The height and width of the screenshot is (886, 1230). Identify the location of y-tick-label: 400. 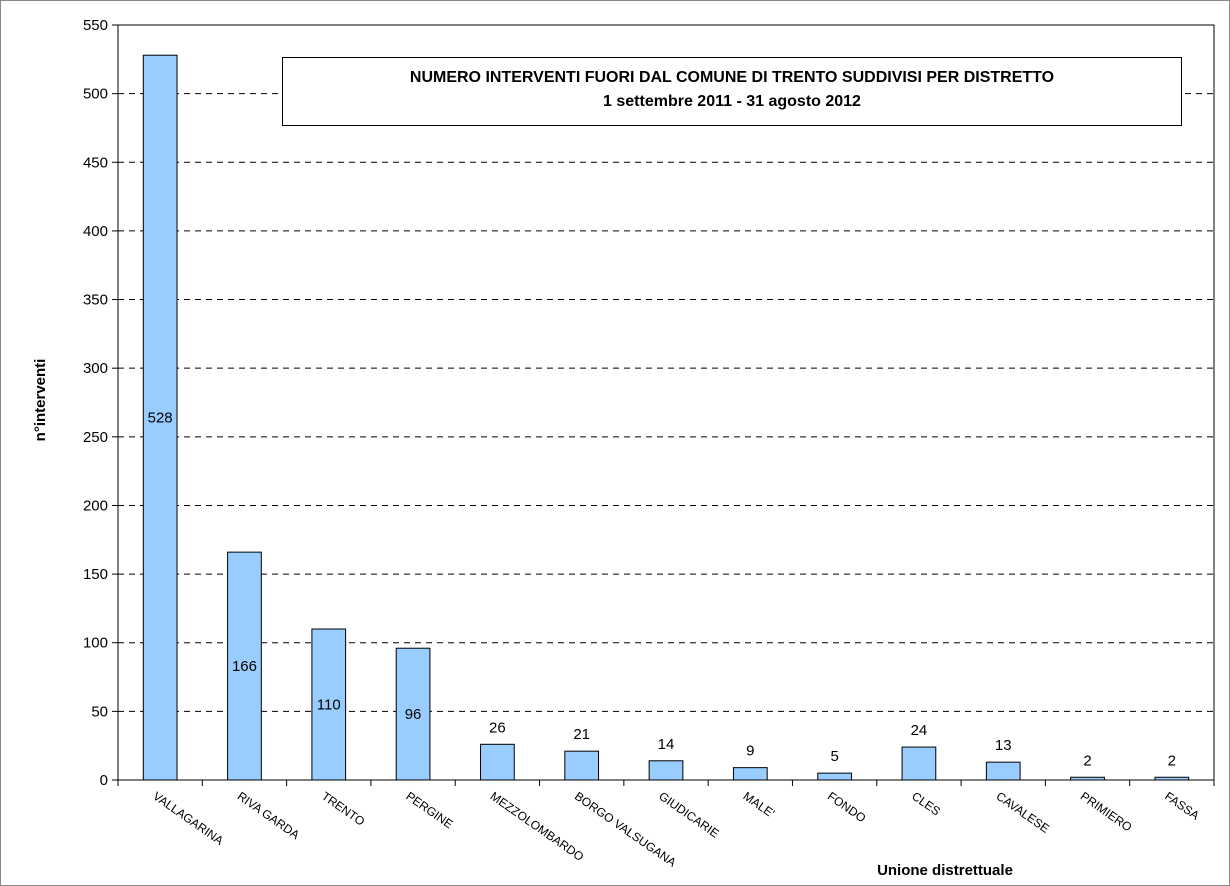
(95, 231).